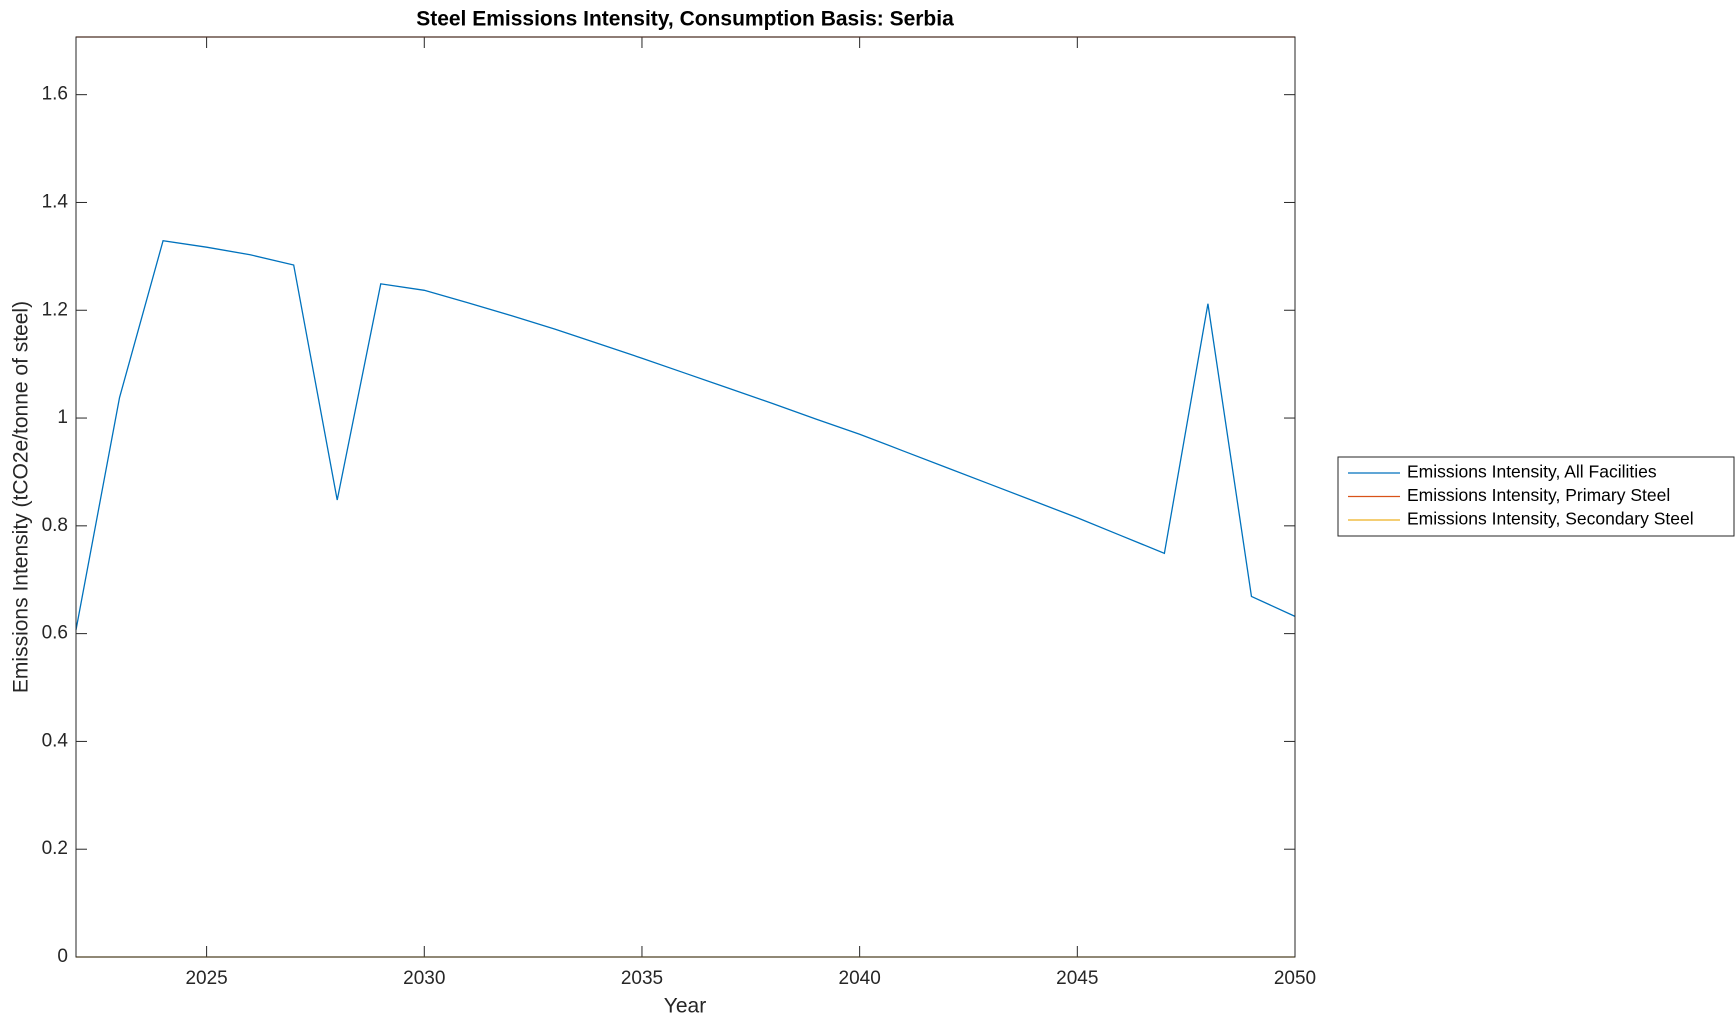 The image size is (1736, 1021). Describe the element at coordinates (642, 978) in the screenshot. I see `x-tick-label: 2035` at that location.